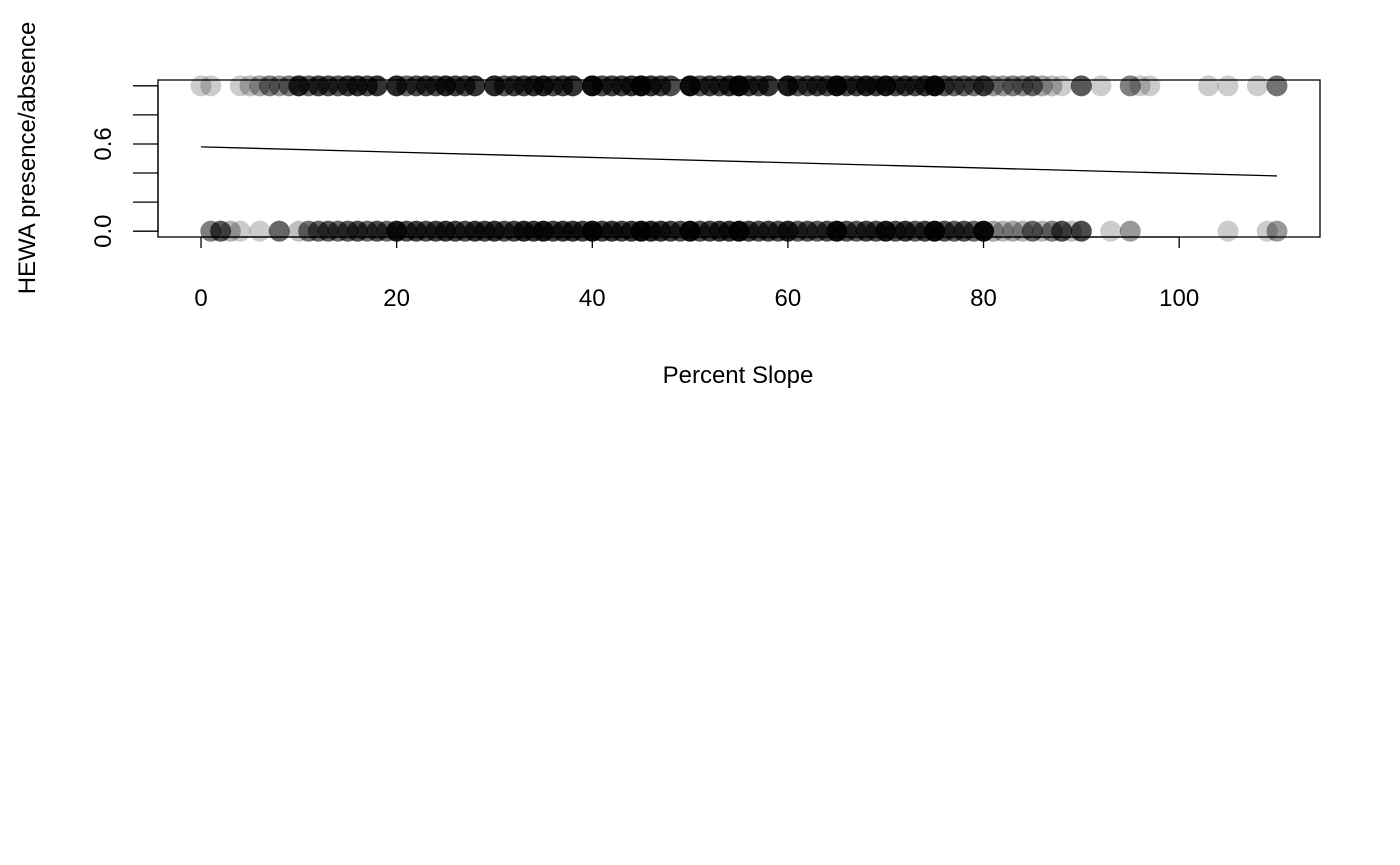 The width and height of the screenshot is (1400, 865). I want to click on x-axis: 0 20 40 60 80 100, so click(696, 274).